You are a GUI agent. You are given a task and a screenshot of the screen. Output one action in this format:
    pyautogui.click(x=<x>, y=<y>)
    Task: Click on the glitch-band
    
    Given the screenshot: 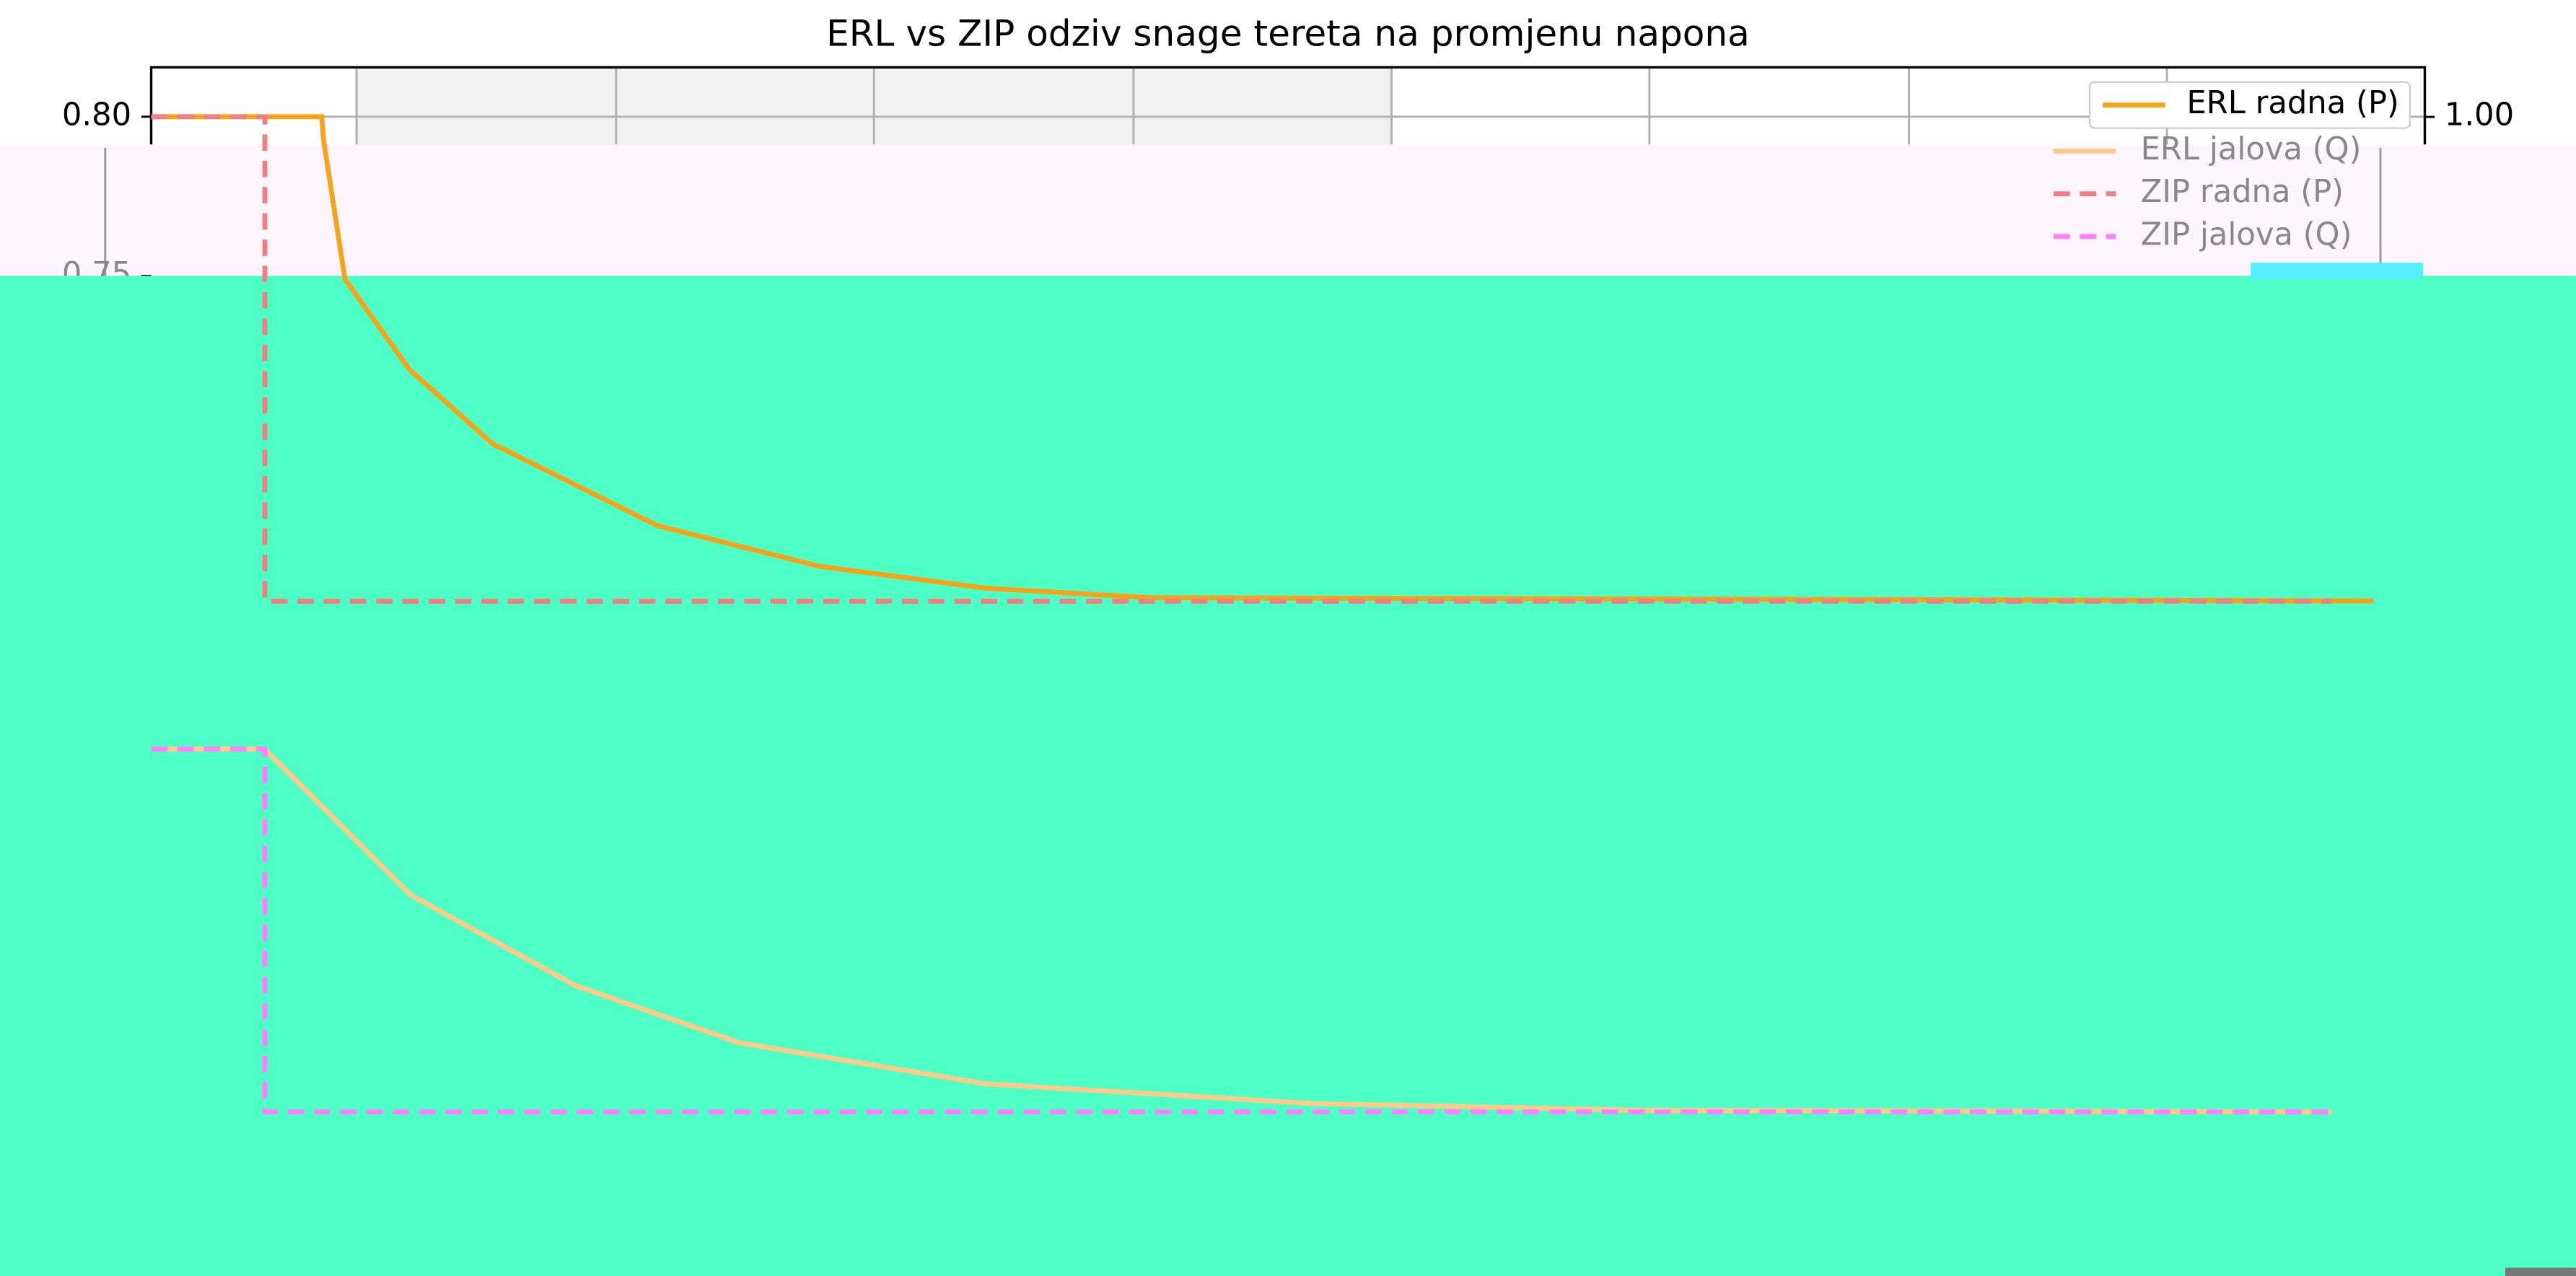 What is the action you would take?
    pyautogui.click(x=1288, y=210)
    